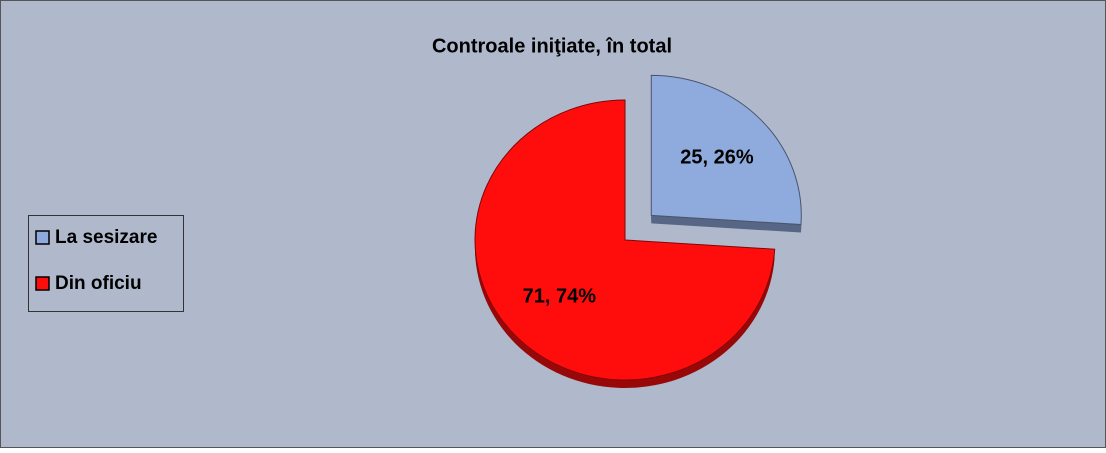  I want to click on data-label: 71, 74%, so click(560, 297).